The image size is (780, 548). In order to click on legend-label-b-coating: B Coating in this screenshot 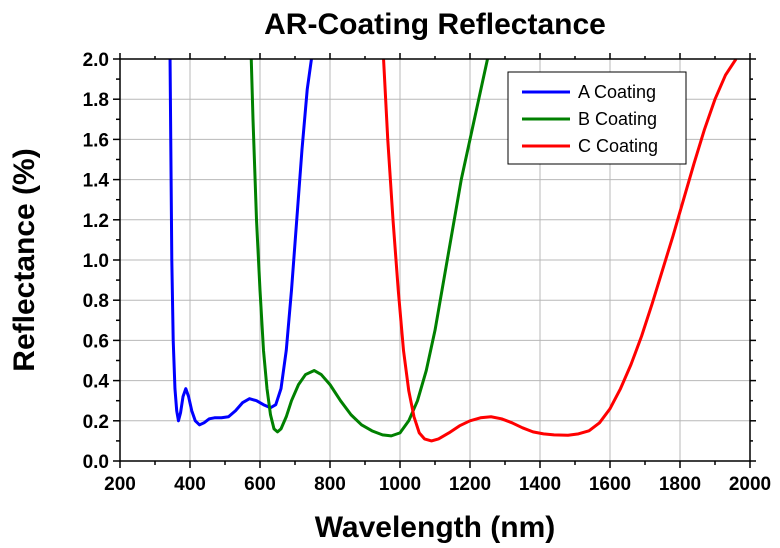, I will do `click(617, 119)`.